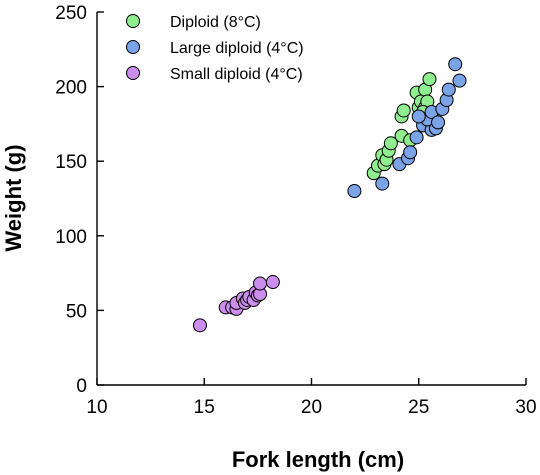  Describe the element at coordinates (318, 459) in the screenshot. I see `x-axis-title: Fork length (cm)` at that location.